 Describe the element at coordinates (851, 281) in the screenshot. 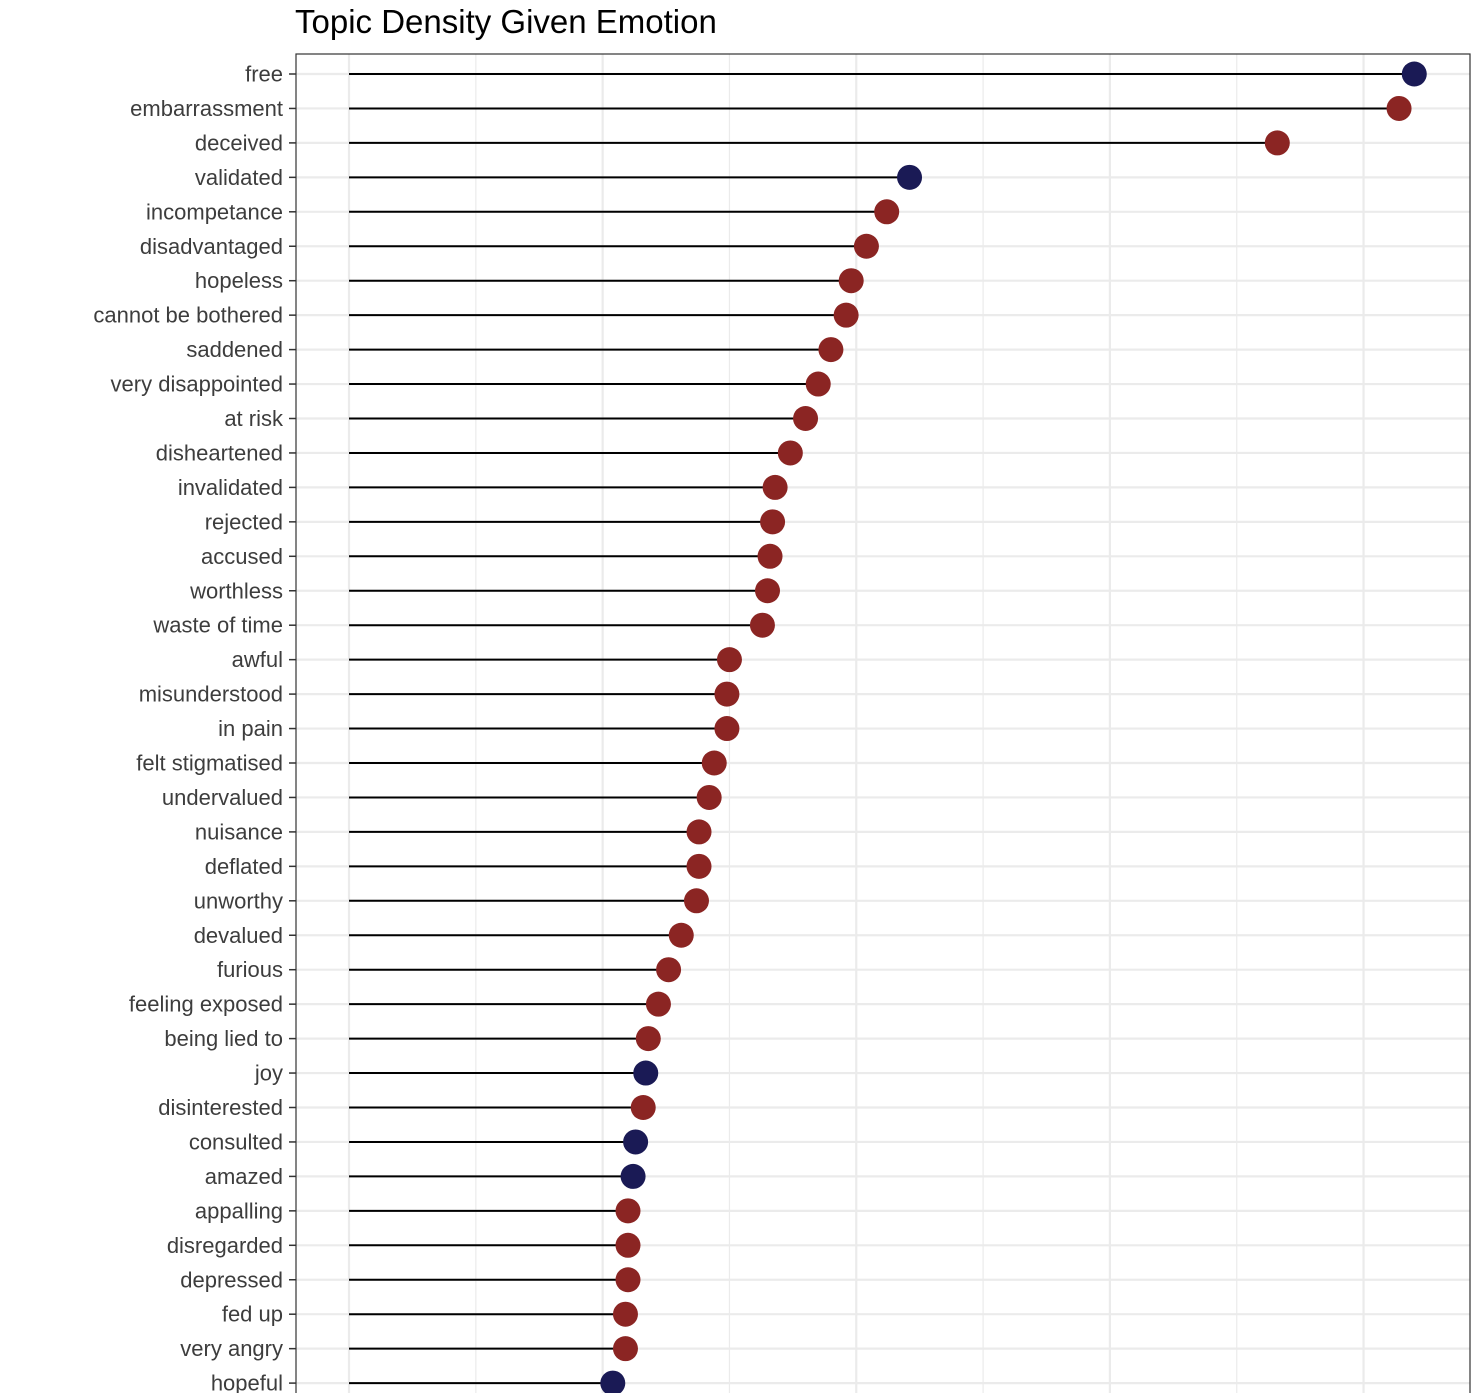

I see `point-hopeless` at that location.